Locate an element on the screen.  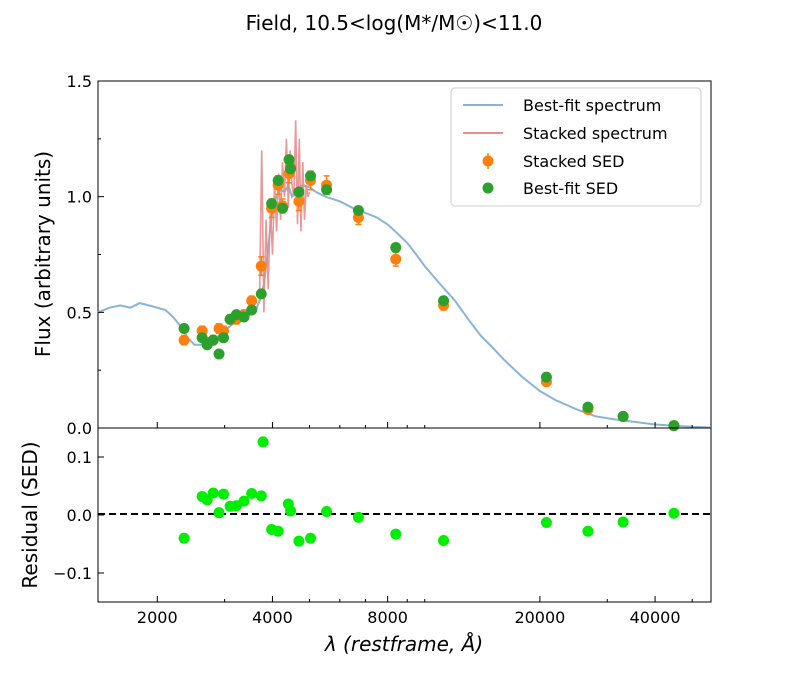
legend-label-stacked-spectrum: Stacked spectrum is located at coordinates (595, 133).